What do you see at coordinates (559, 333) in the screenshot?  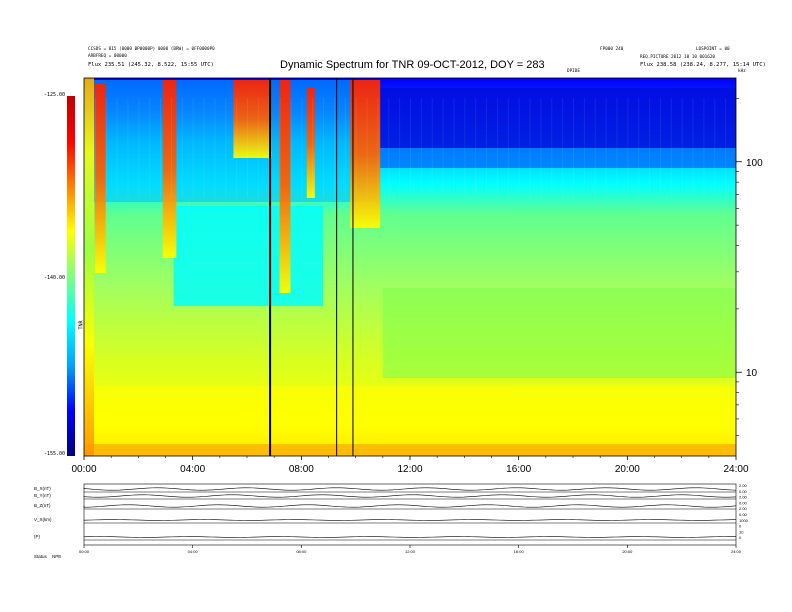 I see `green-band-right` at bounding box center [559, 333].